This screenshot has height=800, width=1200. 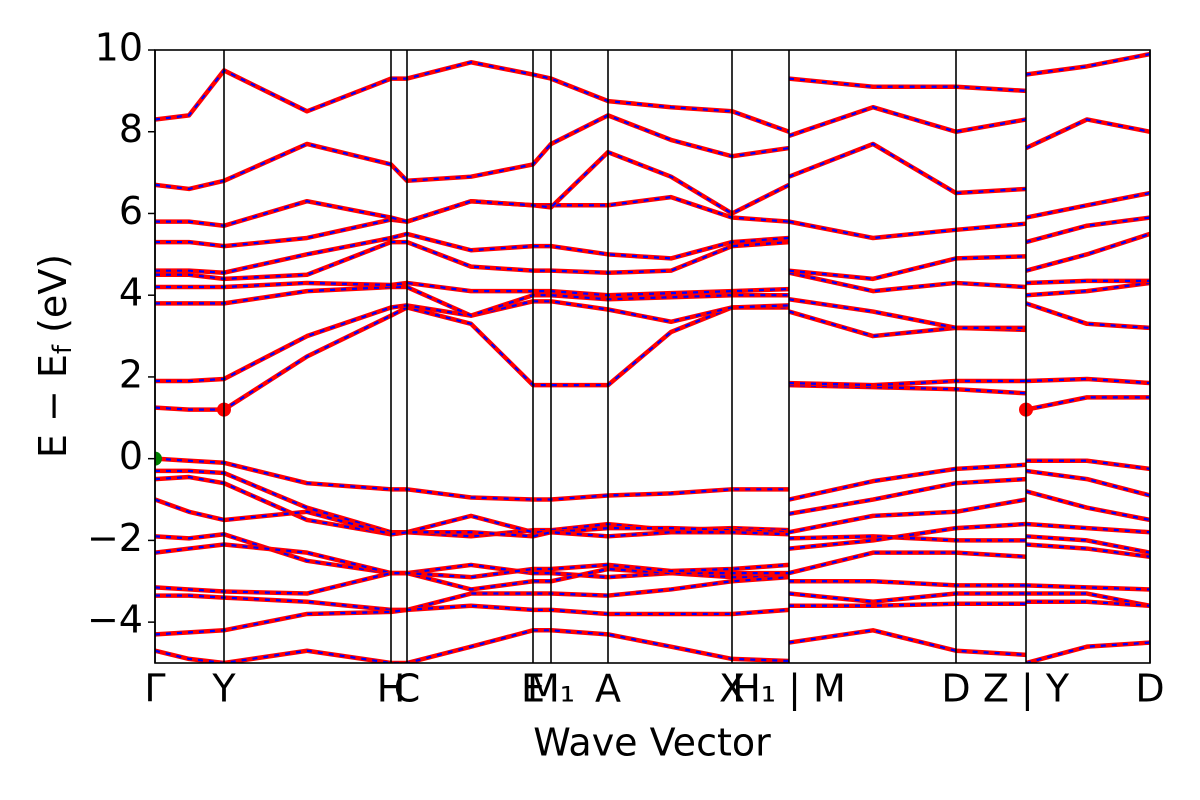 What do you see at coordinates (608, 689) in the screenshot?
I see `x-tick-label: A` at bounding box center [608, 689].